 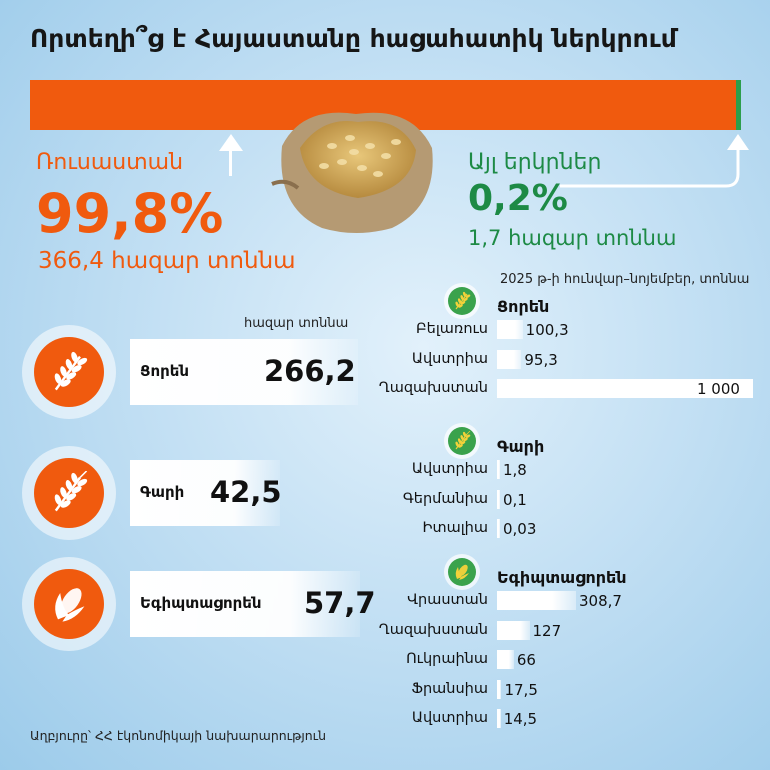 I want to click on other-countries-percent: 0,2%, so click(x=518, y=198).